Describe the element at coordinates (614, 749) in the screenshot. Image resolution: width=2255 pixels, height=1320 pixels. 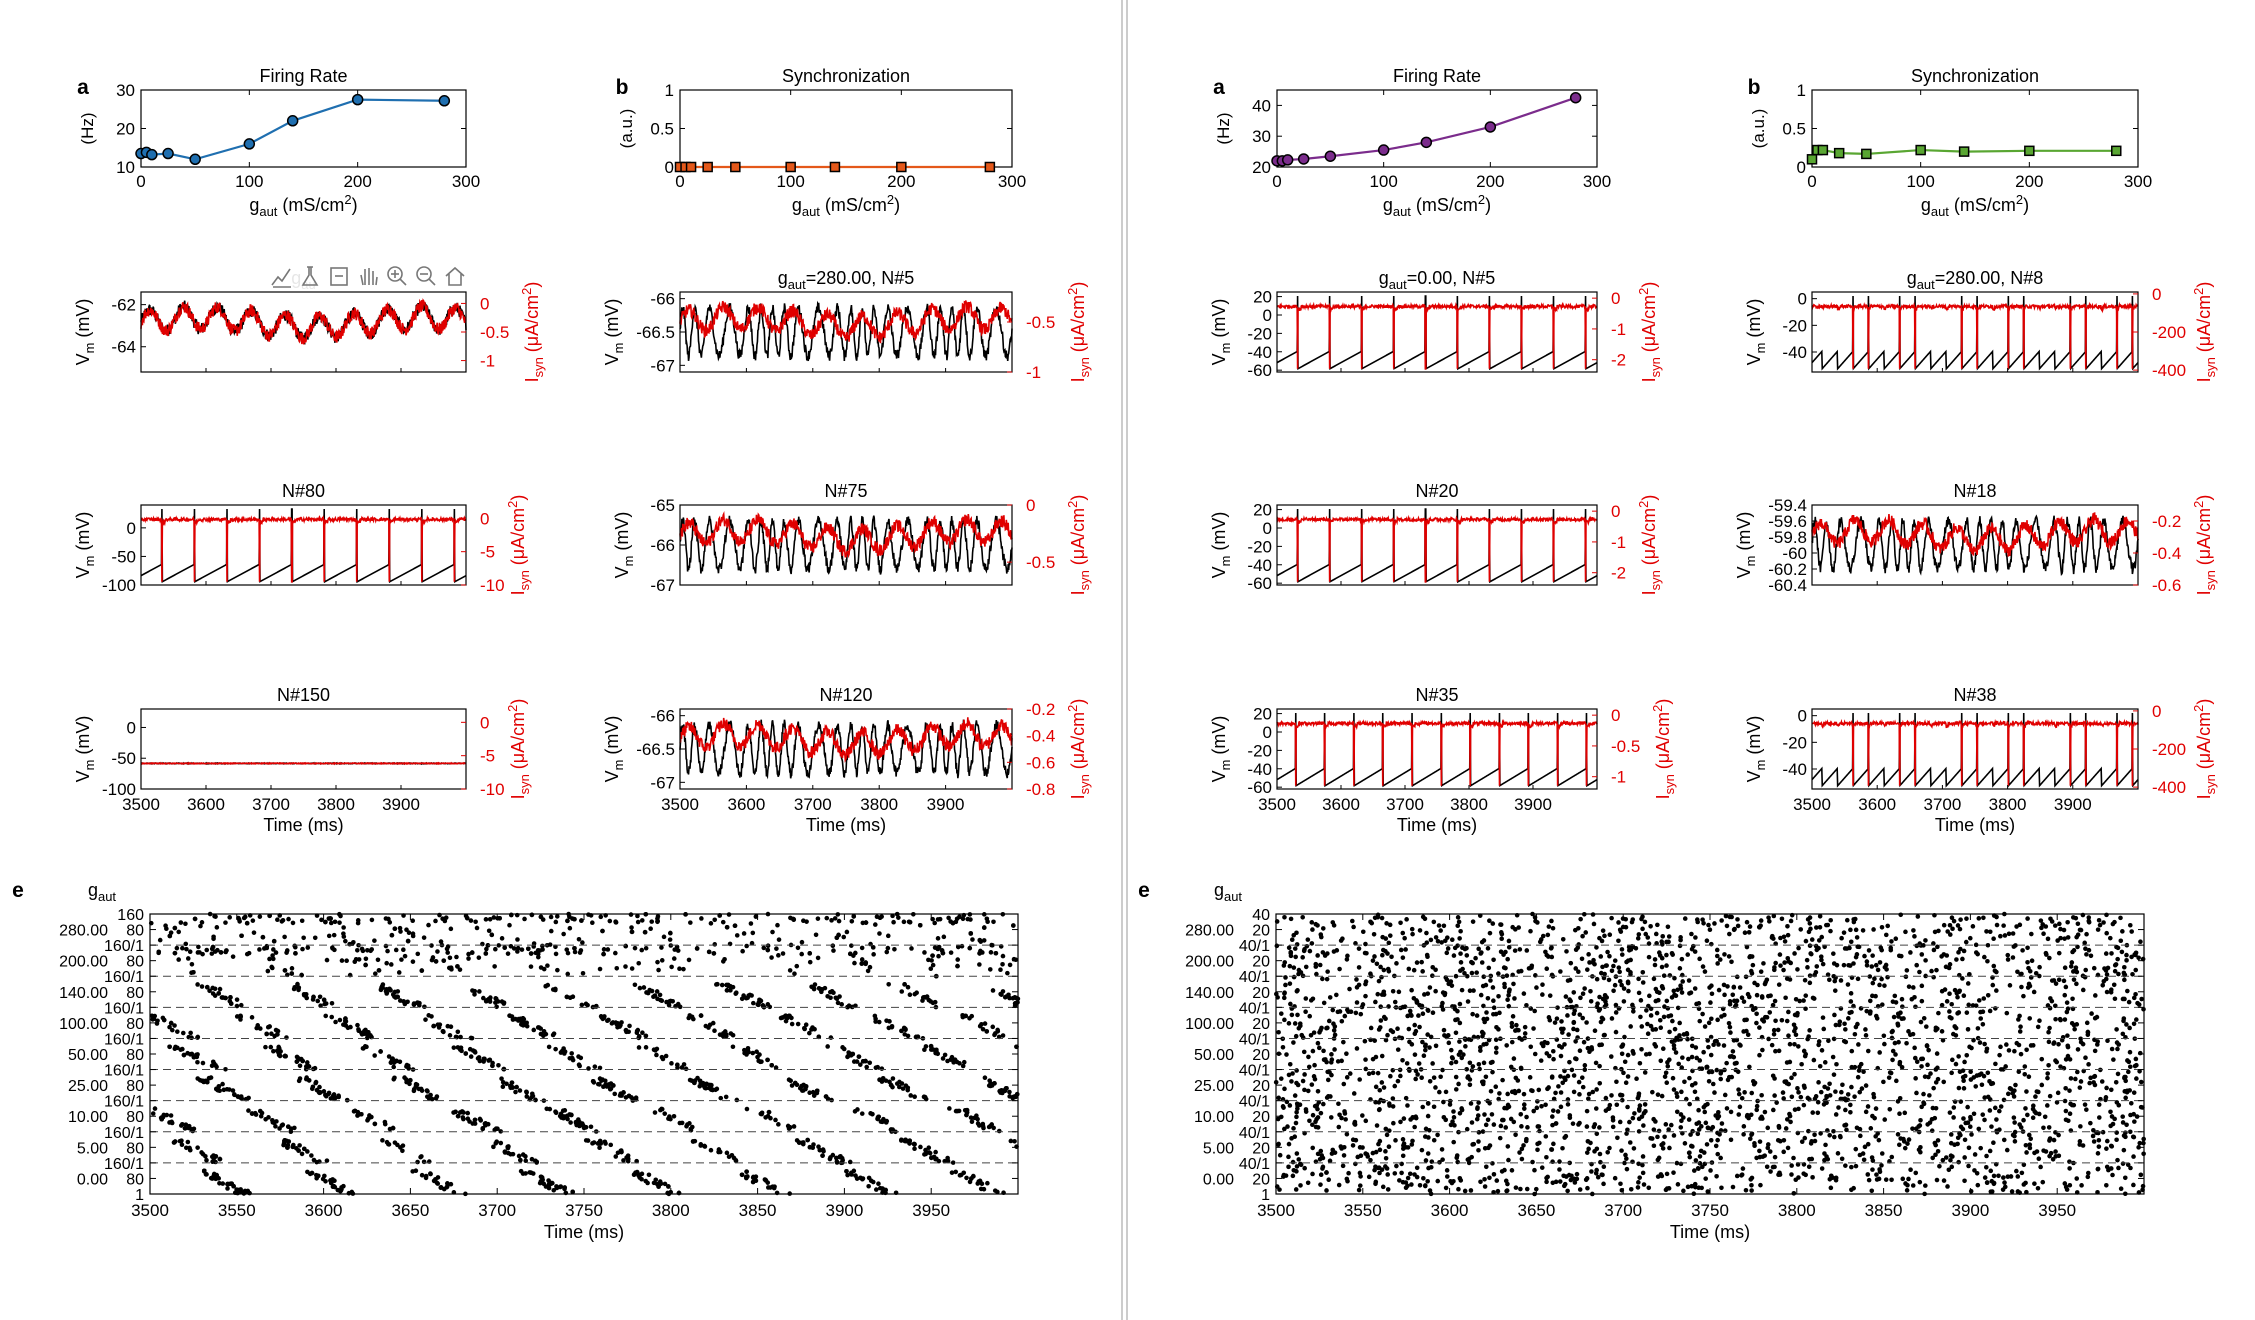
I see `vm-axis-label: Vm (mV)` at that location.